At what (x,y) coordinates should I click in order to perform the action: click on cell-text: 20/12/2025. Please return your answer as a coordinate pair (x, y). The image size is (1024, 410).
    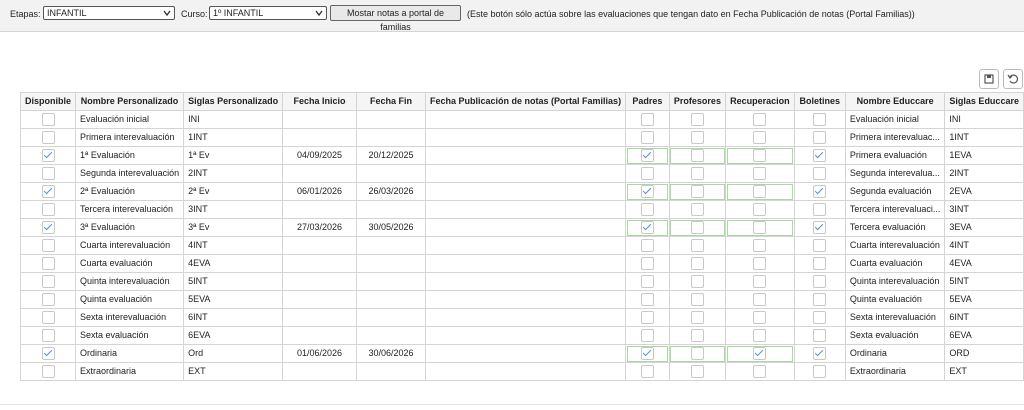
    Looking at the image, I should click on (391, 155).